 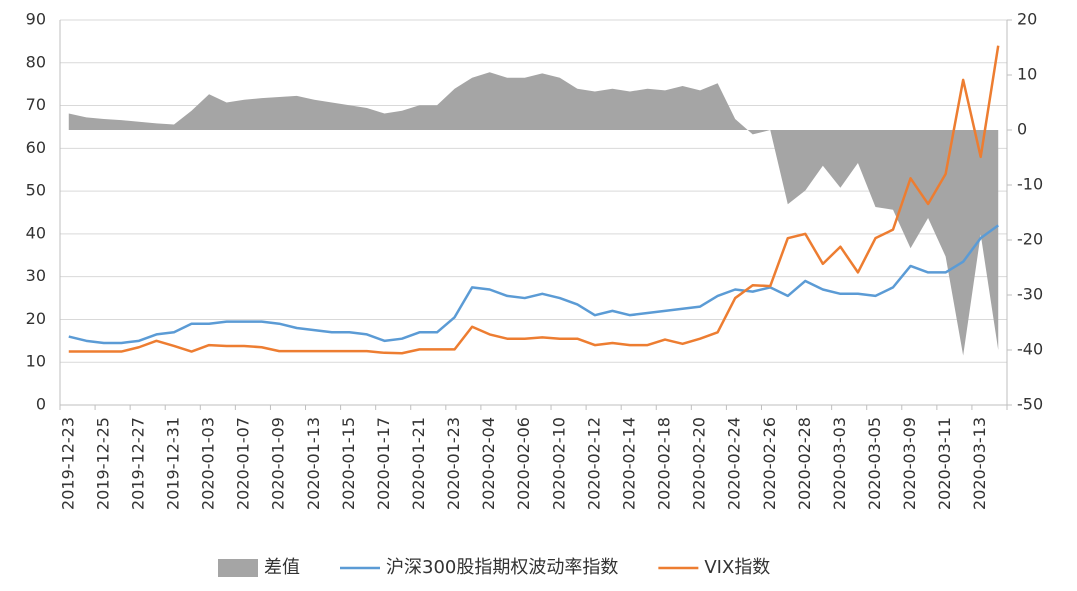 What do you see at coordinates (1027, 74) in the screenshot?
I see `y2-tick-label: 10` at bounding box center [1027, 74].